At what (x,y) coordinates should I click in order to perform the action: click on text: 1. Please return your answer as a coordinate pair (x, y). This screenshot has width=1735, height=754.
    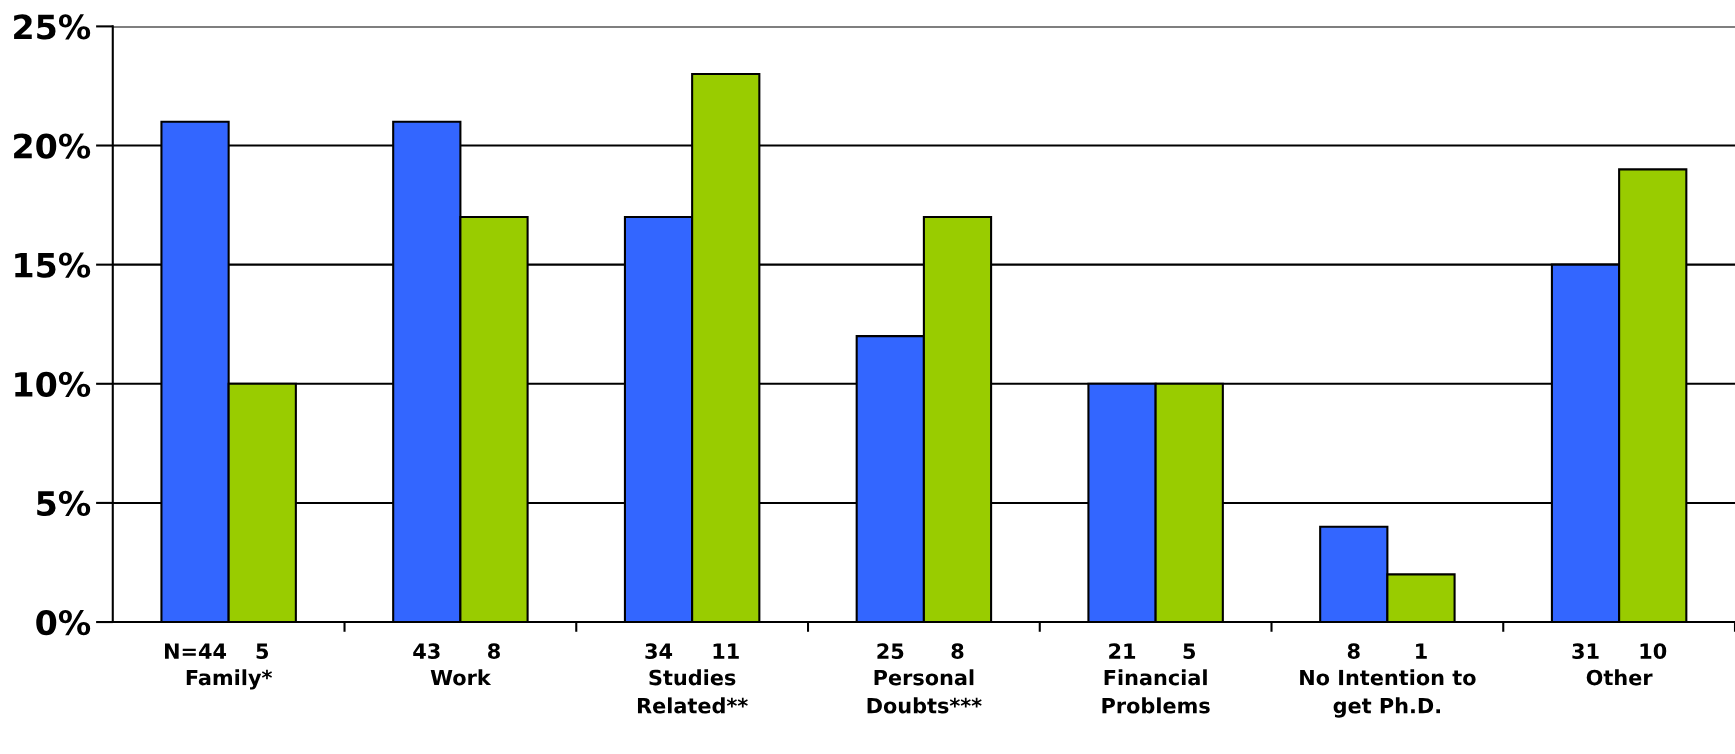
    Looking at the image, I should click on (1421, 651).